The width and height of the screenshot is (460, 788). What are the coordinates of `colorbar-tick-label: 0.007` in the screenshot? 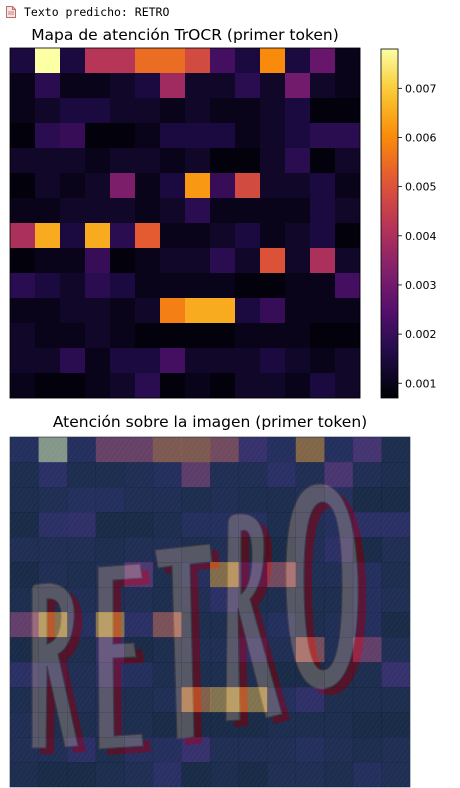 It's located at (421, 88).